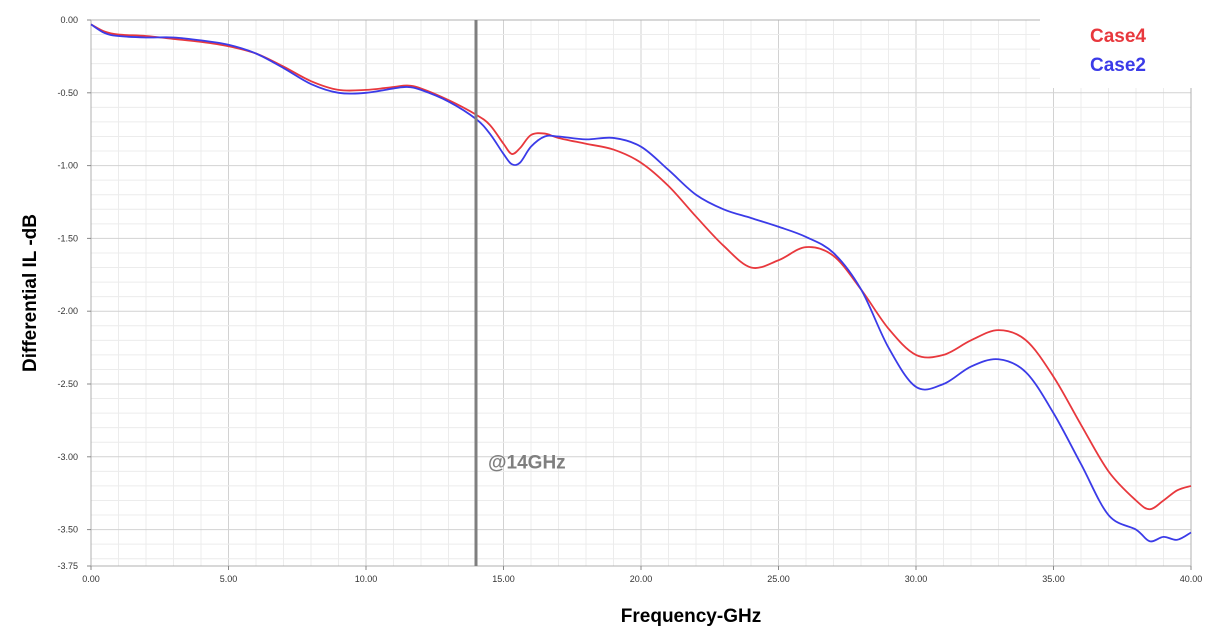  Describe the element at coordinates (91, 579) in the screenshot. I see `x-tick-label: 0.00` at that location.